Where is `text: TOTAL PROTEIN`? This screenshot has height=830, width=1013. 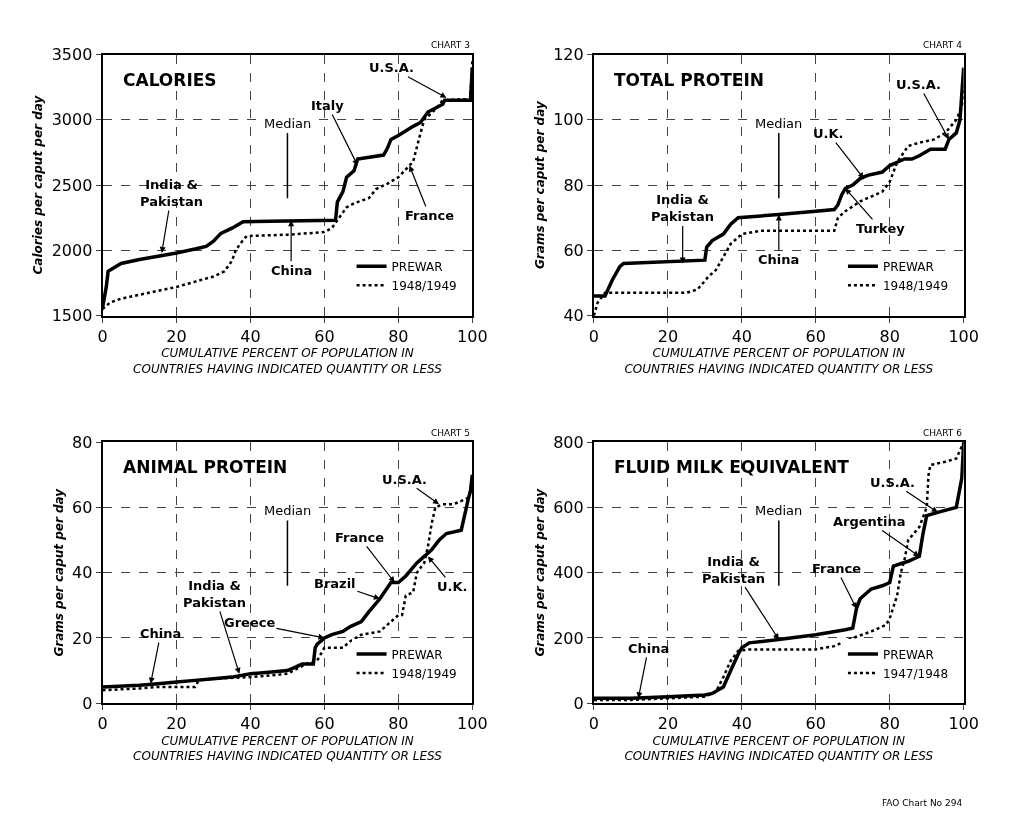
text: TOTAL PROTEIN is located at coordinates (689, 80).